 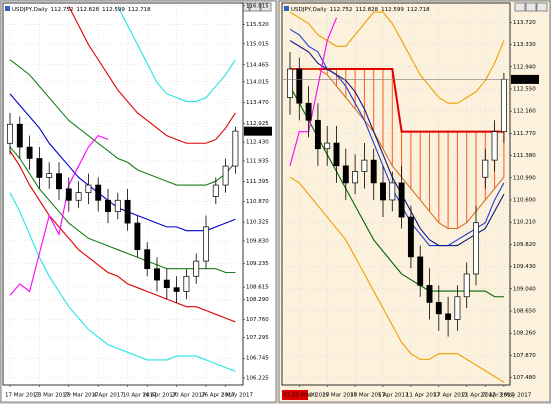 I want to click on quote-value: 112.599, so click(x=392, y=10).